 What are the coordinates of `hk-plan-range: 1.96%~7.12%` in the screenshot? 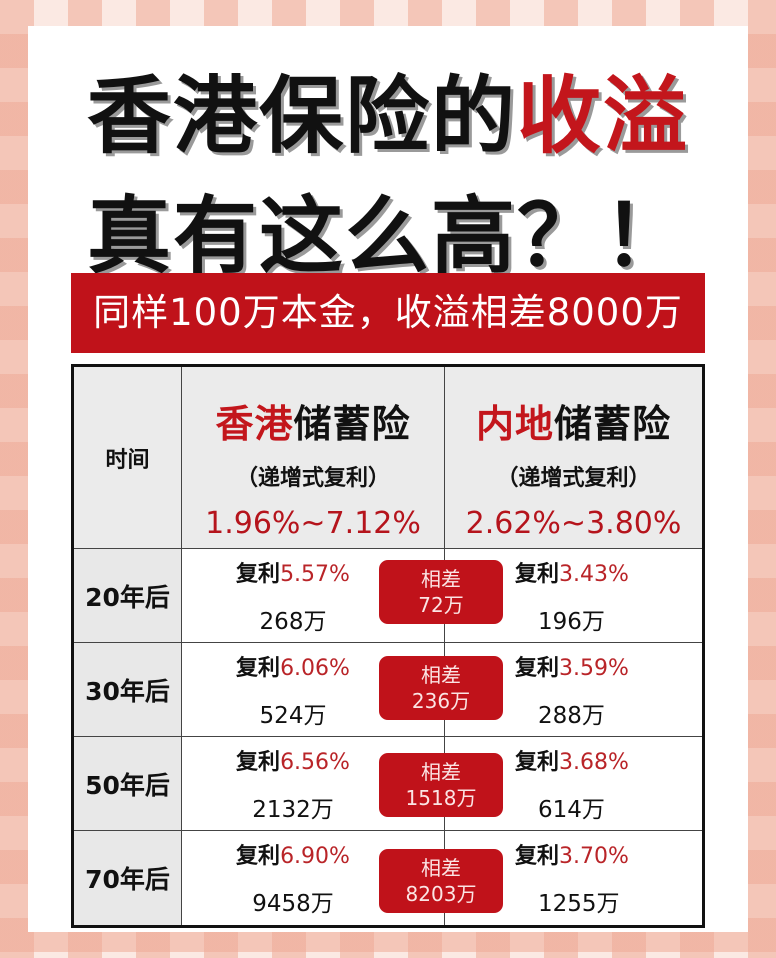 It's located at (313, 523).